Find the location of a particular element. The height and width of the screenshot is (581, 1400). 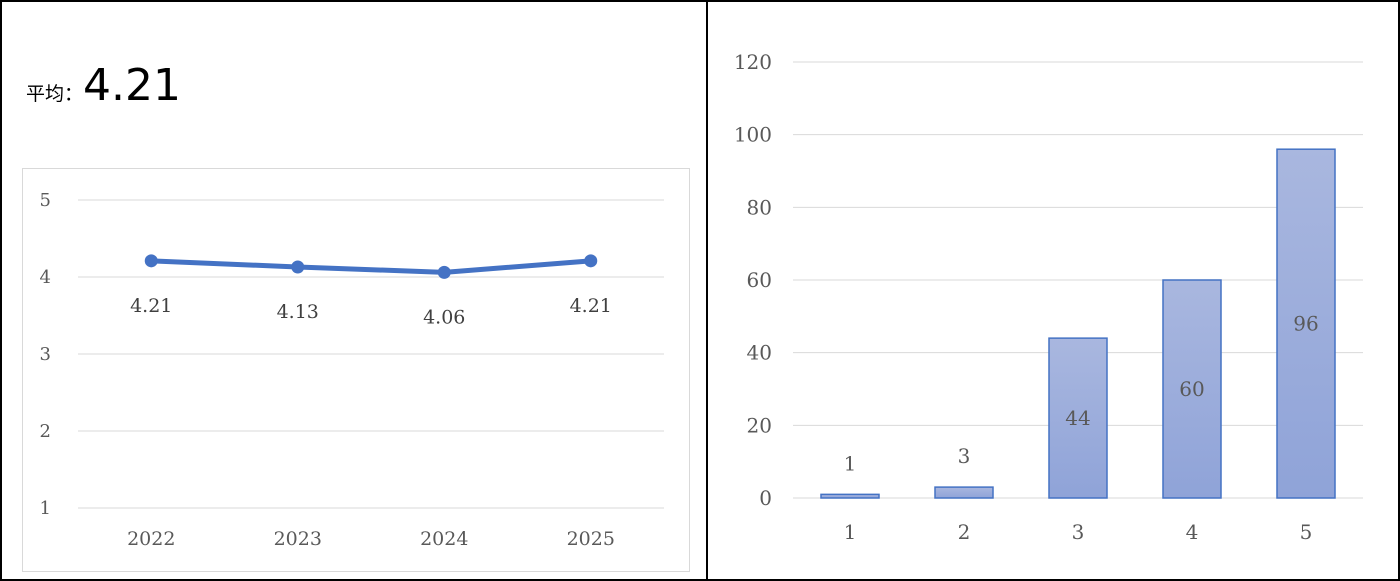

x-tick-label: 4 is located at coordinates (1192, 532).